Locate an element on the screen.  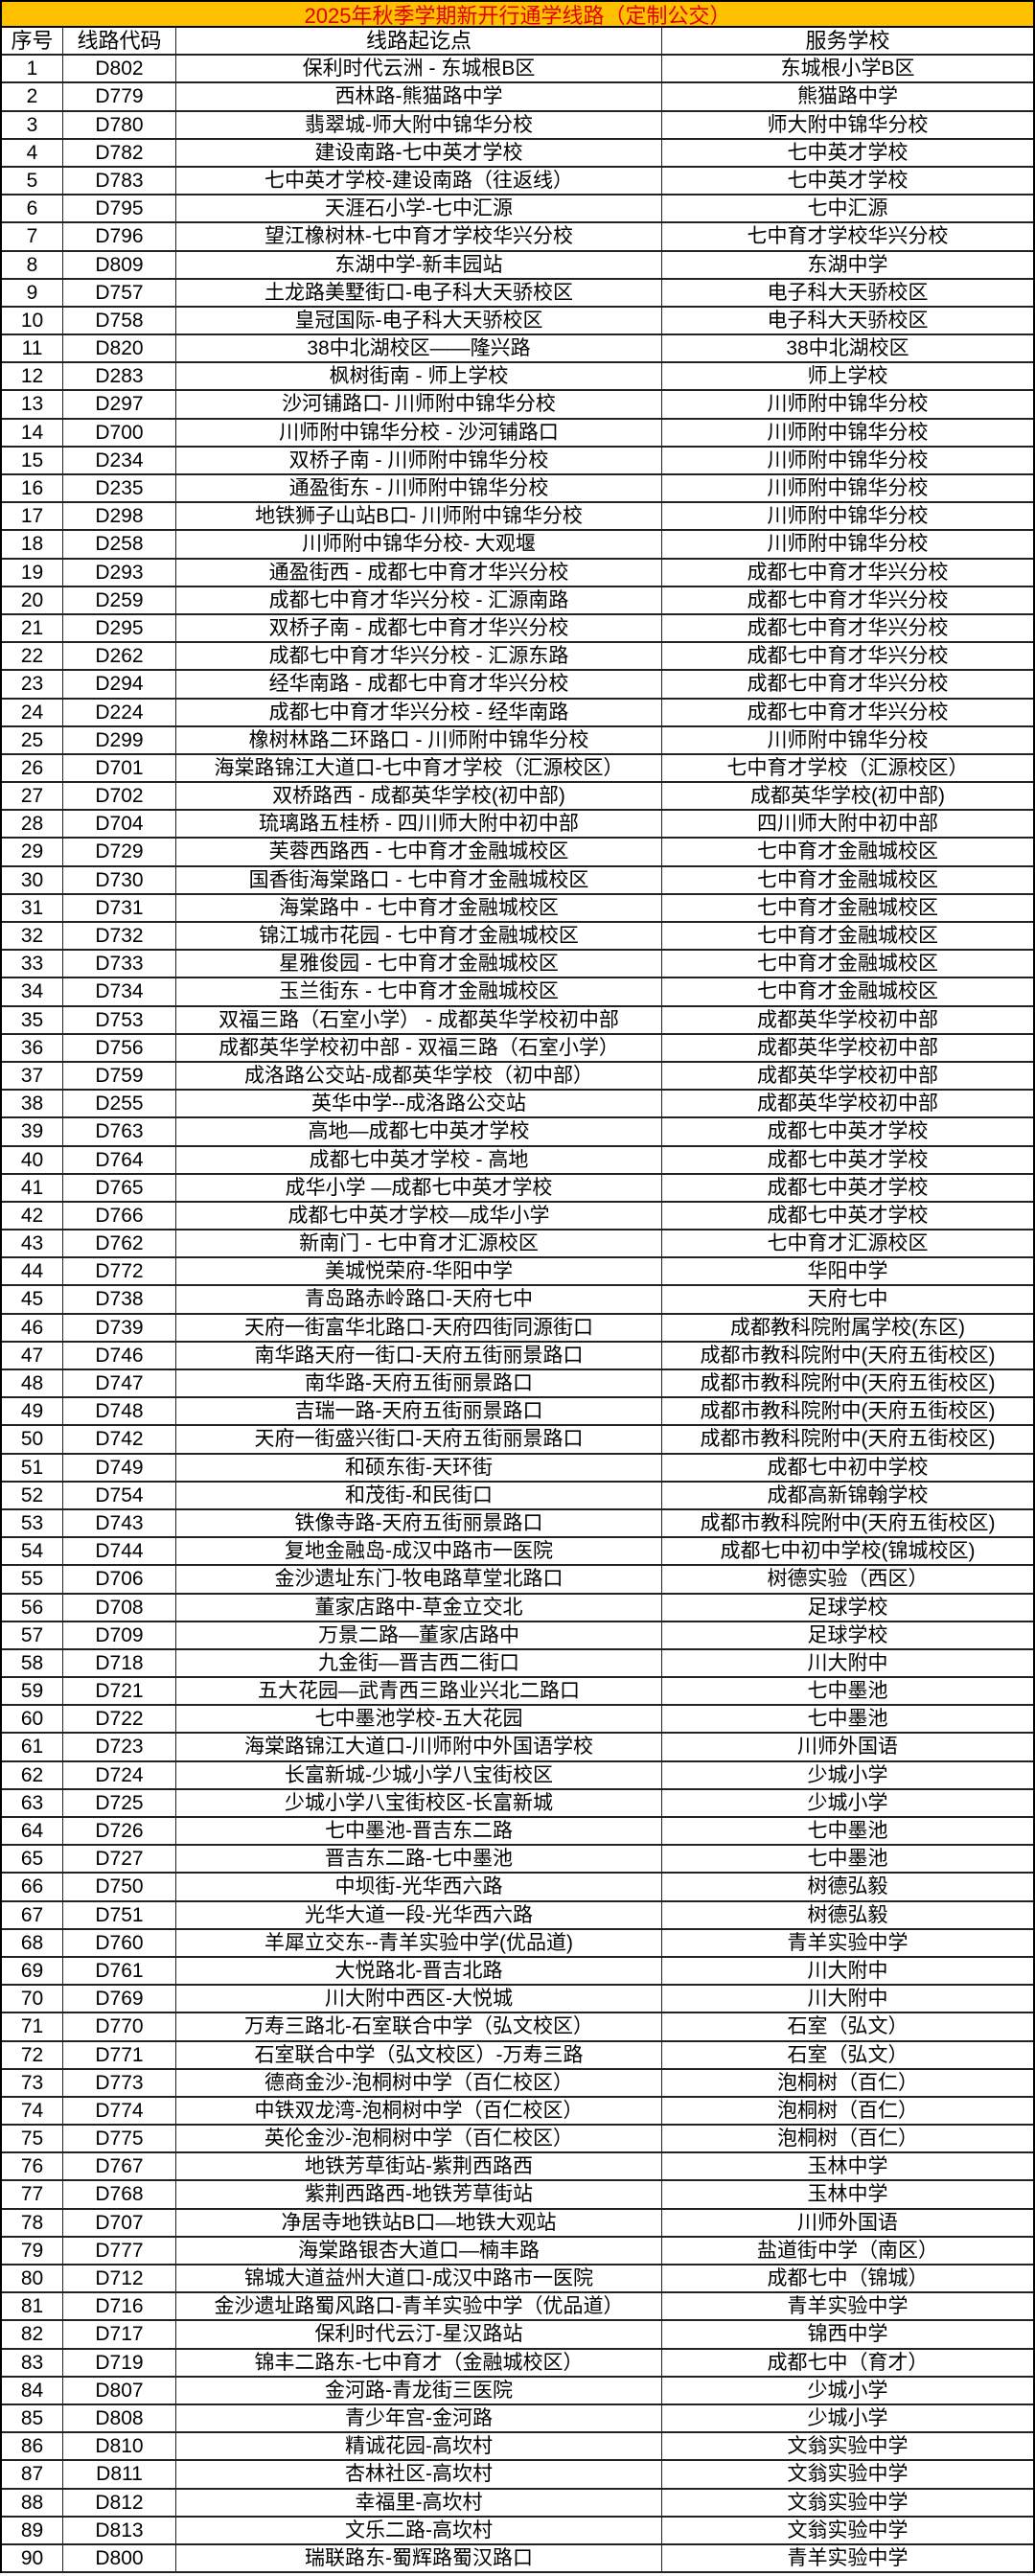
cell-school: 成都七中英才学校 is located at coordinates (848, 1159).